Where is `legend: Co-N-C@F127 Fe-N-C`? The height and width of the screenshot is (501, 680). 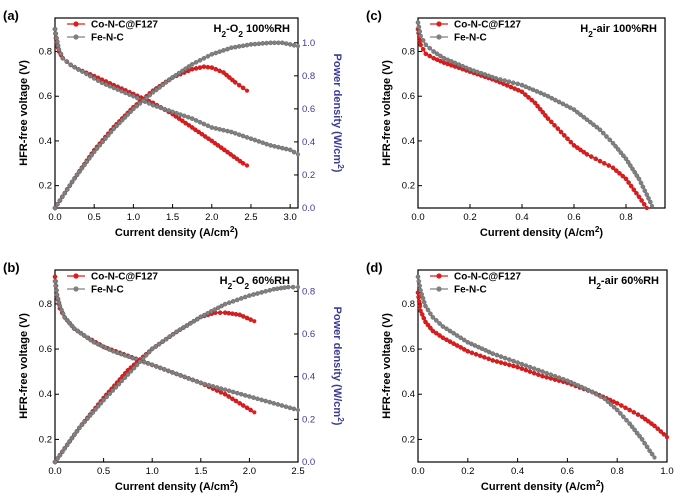 legend: Co-N-C@F127 Fe-N-C is located at coordinates (112, 32).